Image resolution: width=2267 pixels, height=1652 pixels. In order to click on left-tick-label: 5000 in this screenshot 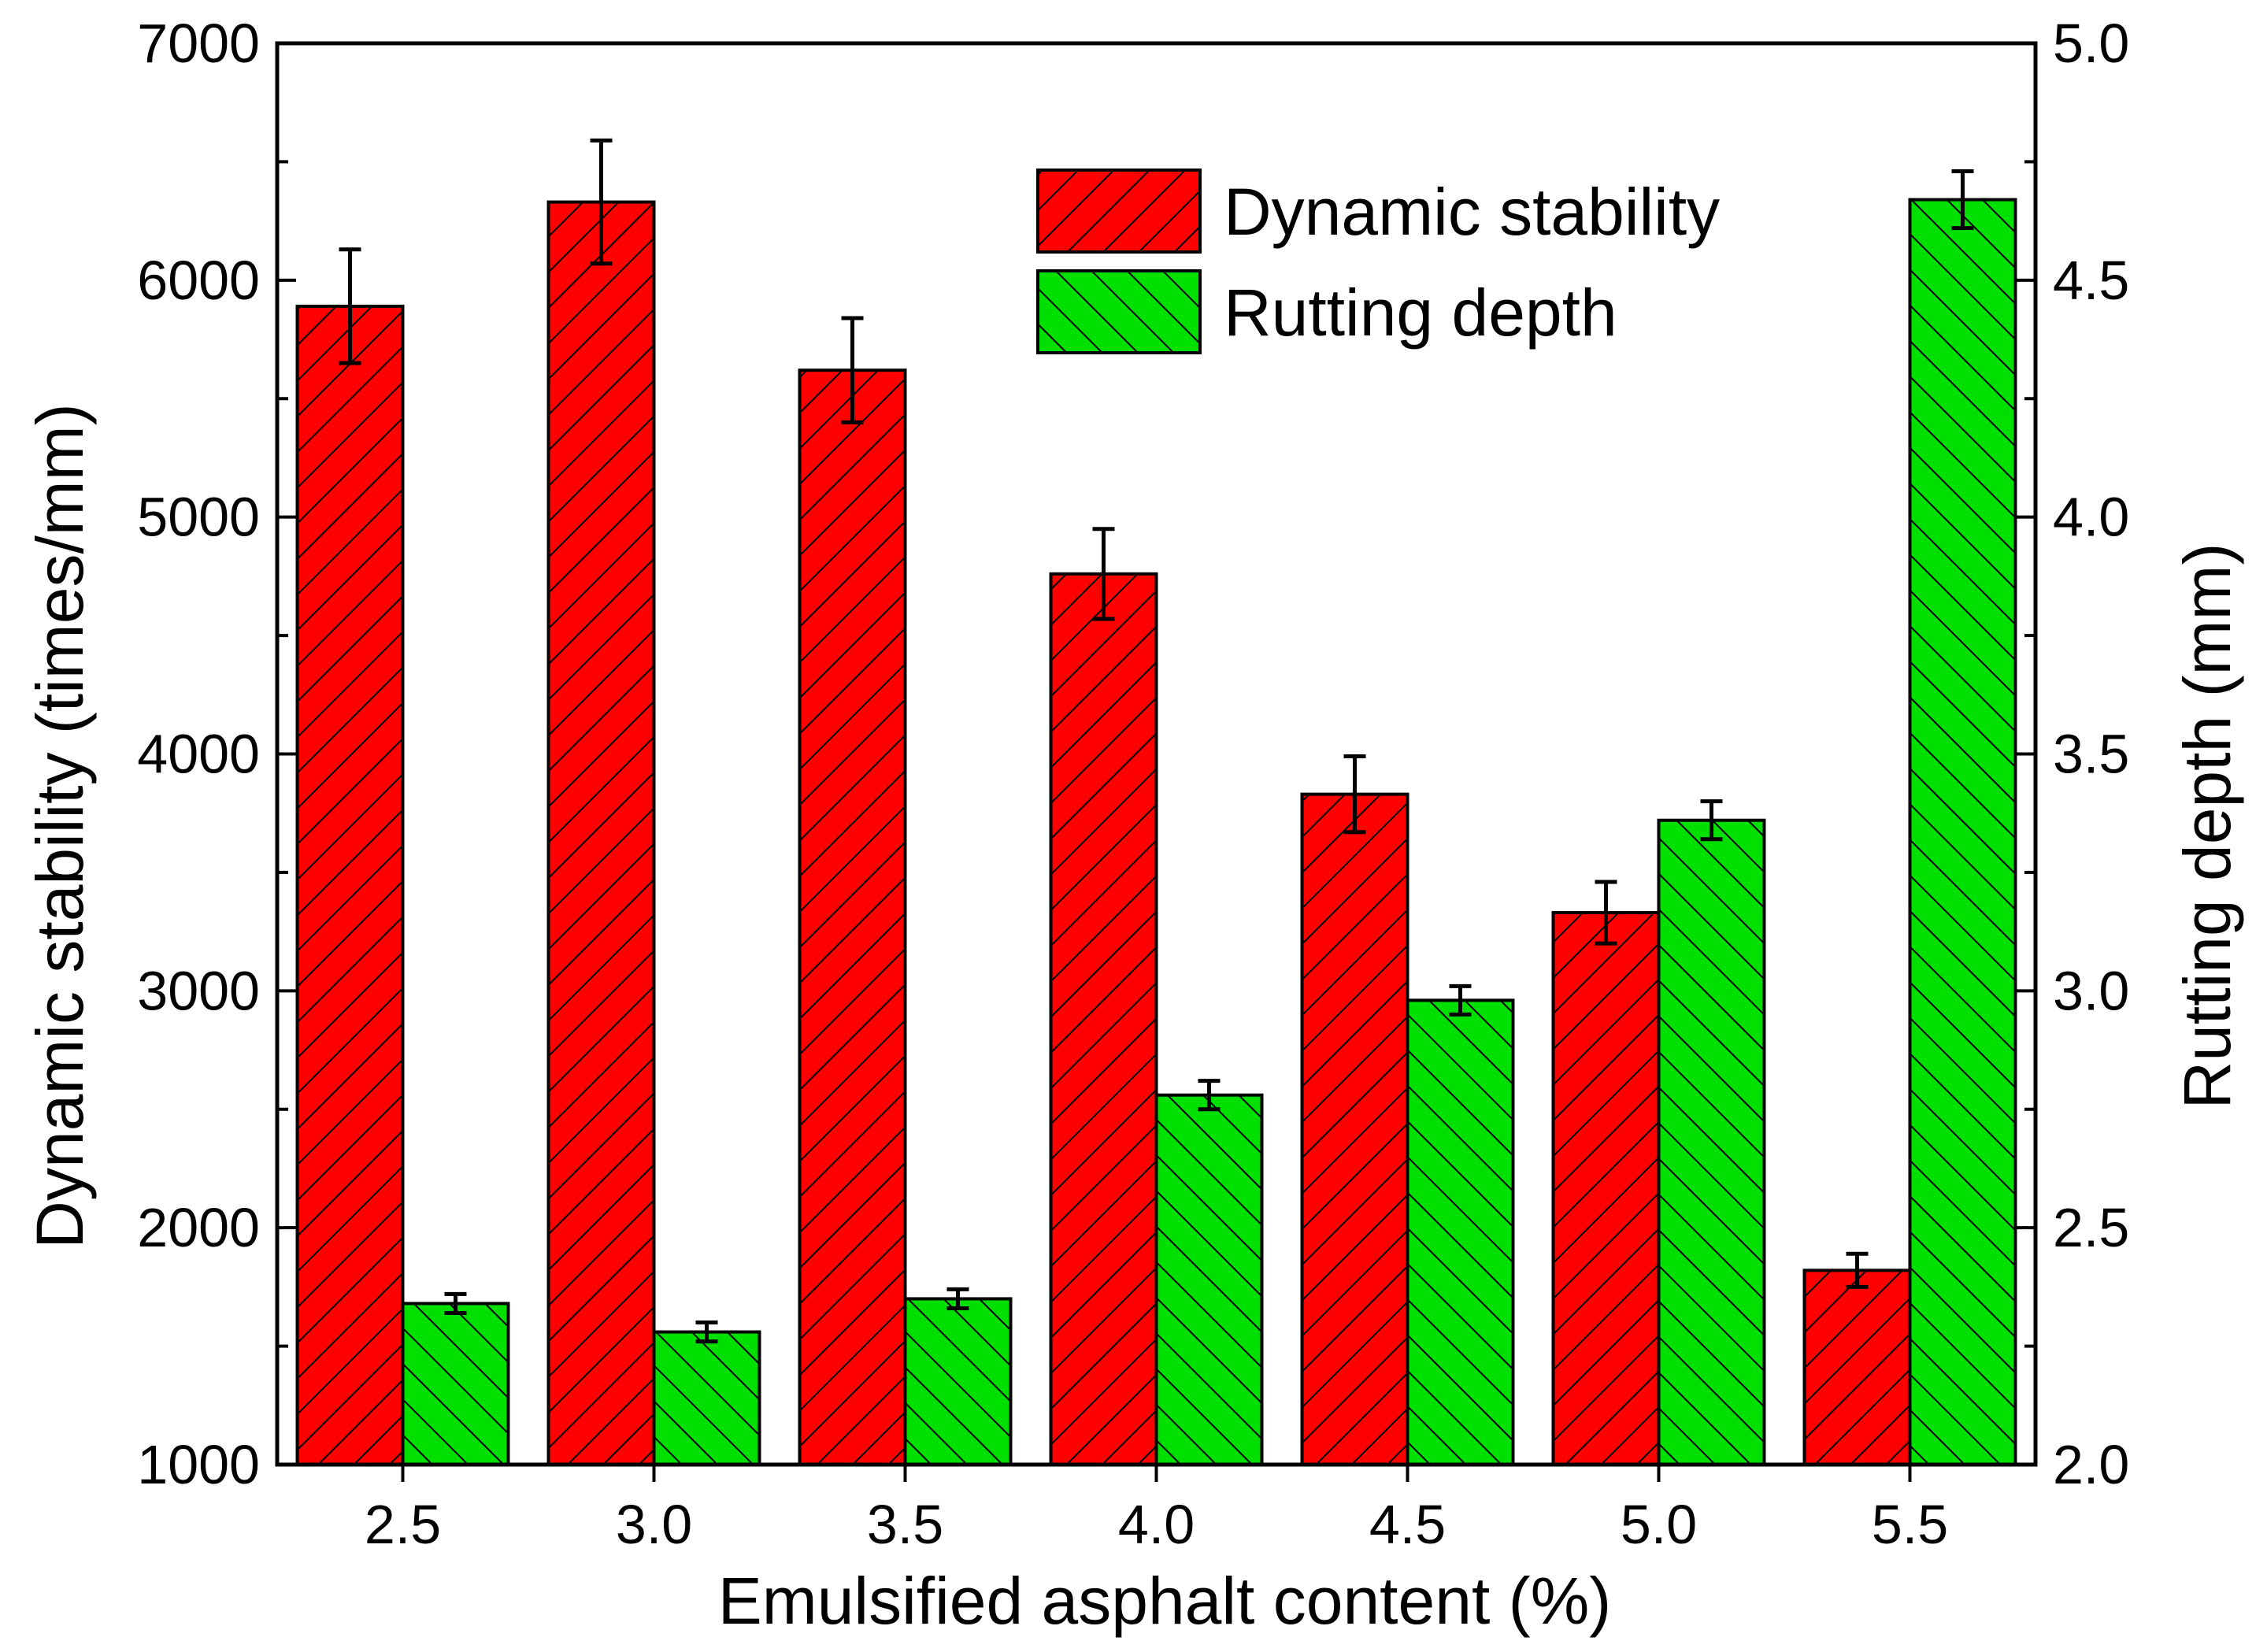, I will do `click(198, 517)`.